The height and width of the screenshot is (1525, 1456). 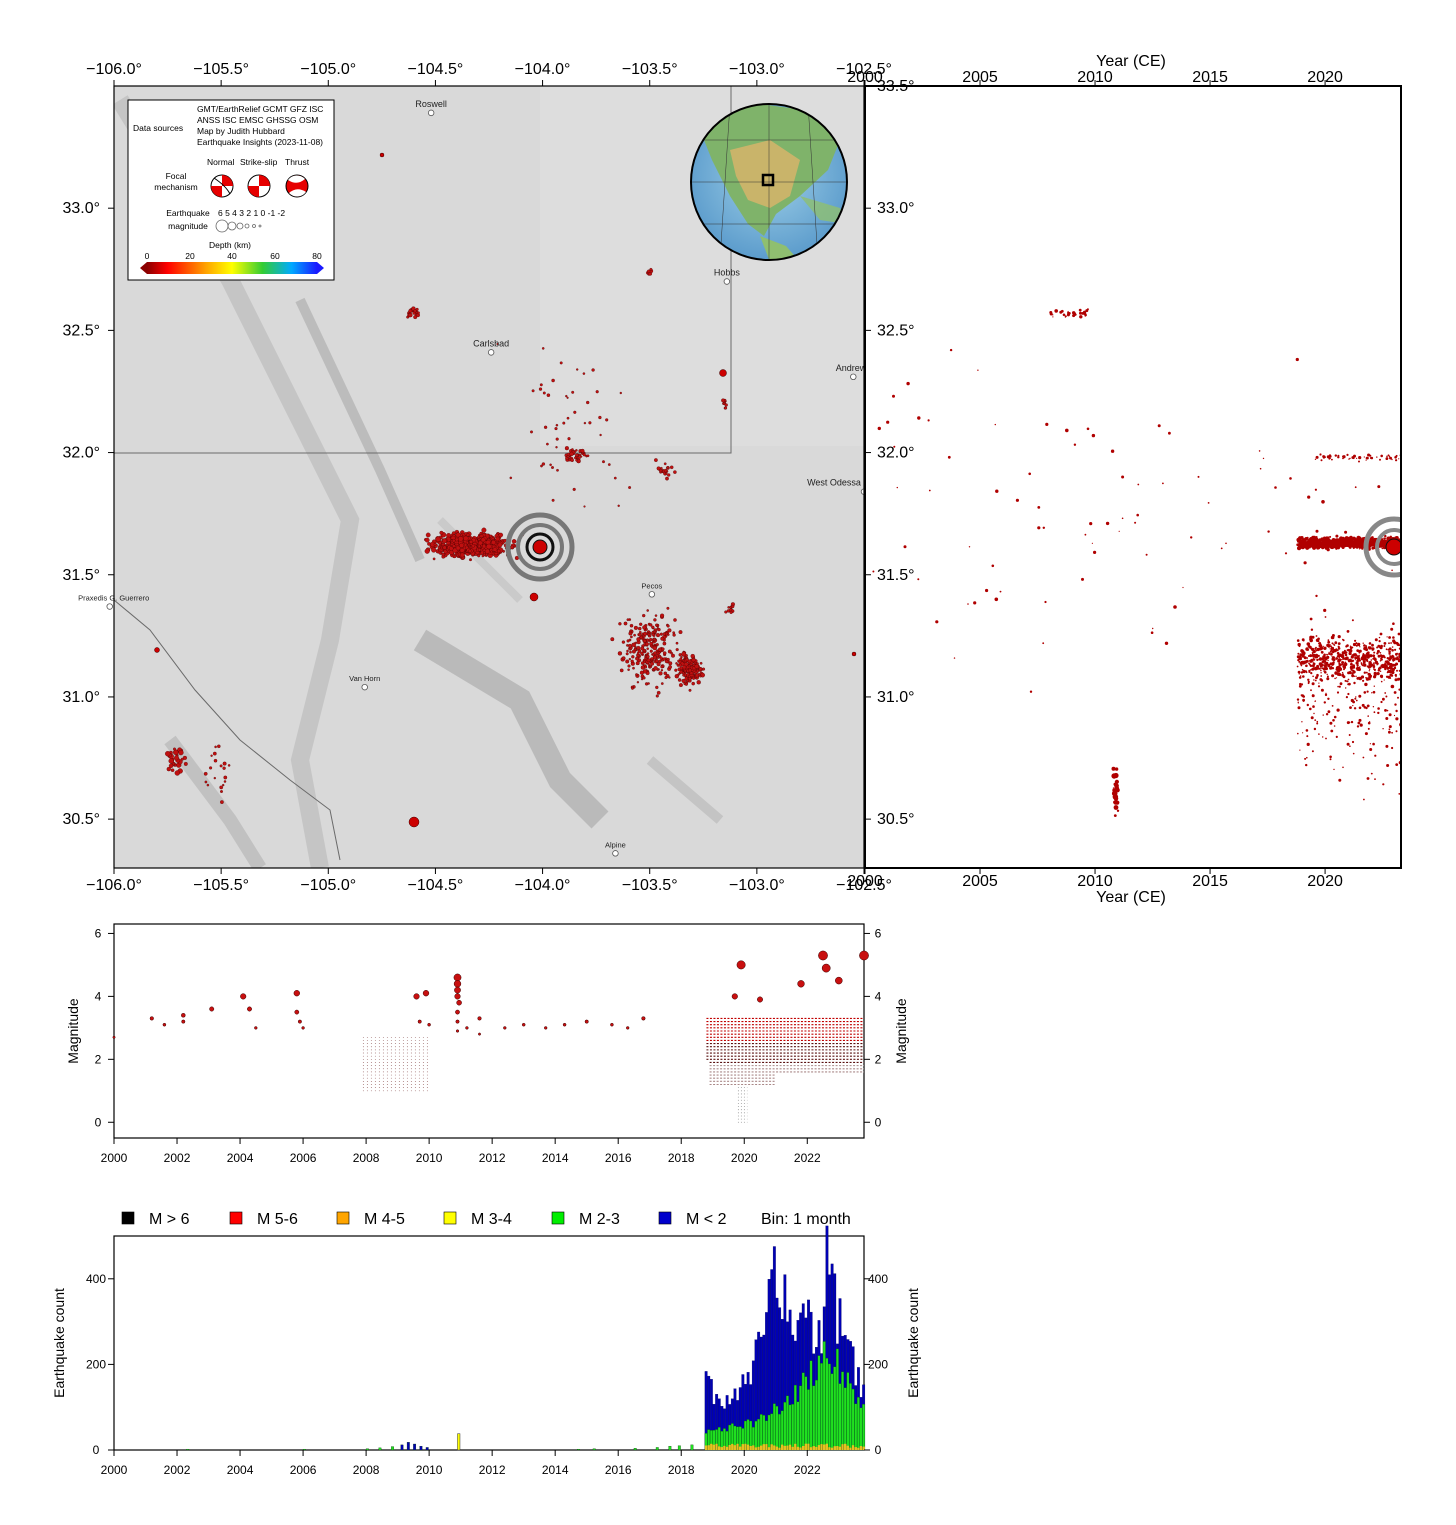 I want to click on map-lon-label-top: −102.5°, so click(x=864, y=69).